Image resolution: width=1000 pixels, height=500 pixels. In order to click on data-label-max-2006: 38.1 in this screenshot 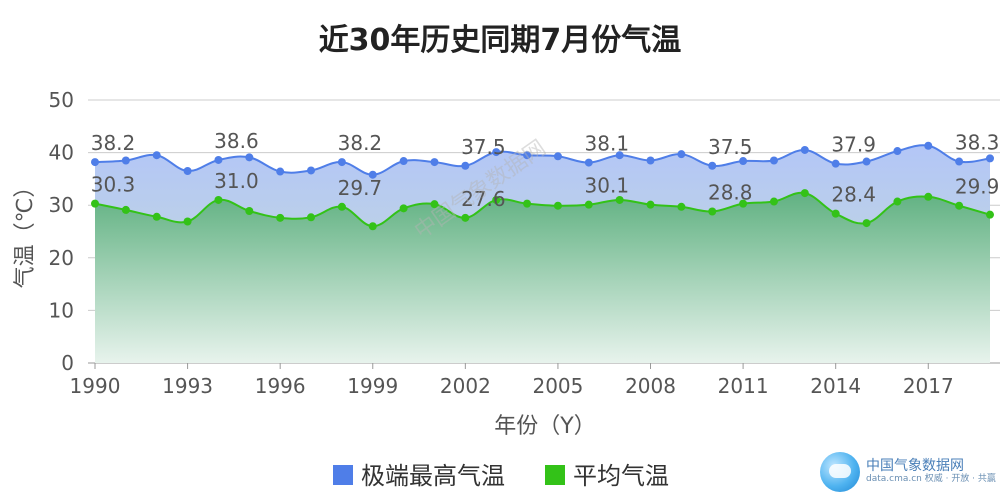, I will do `click(607, 144)`.